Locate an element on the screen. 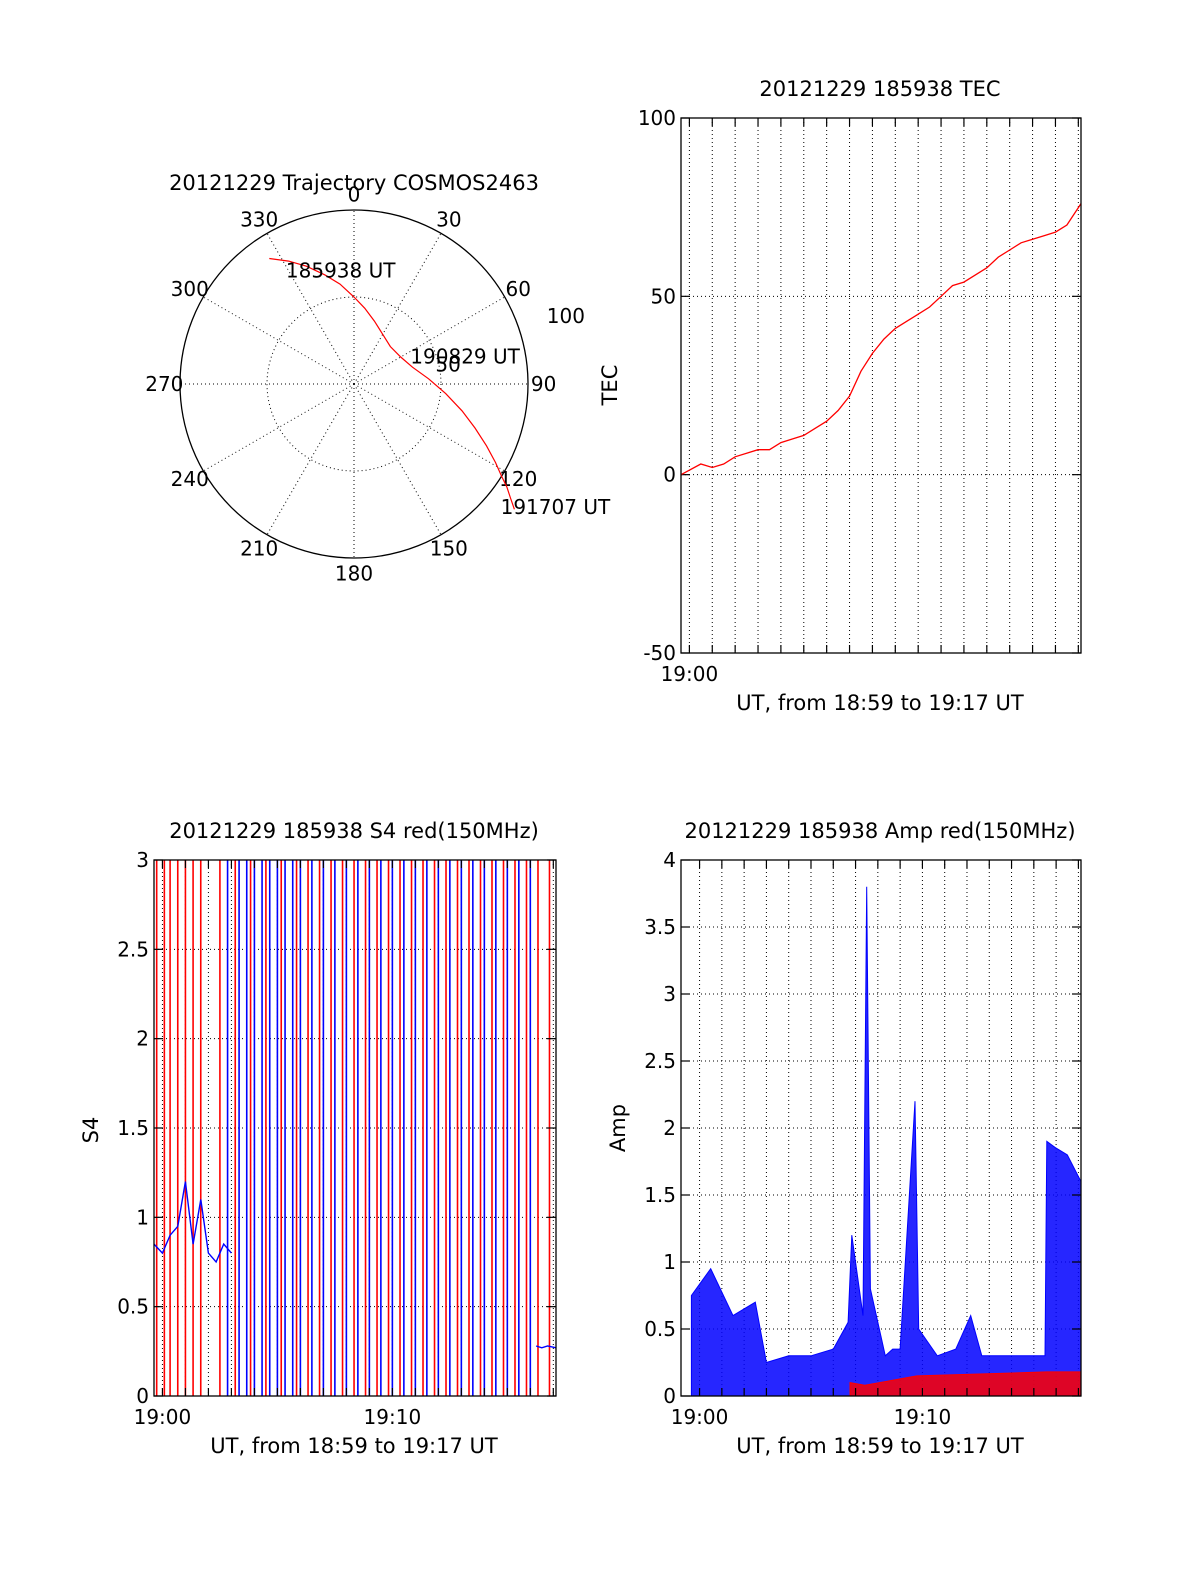 The image size is (1200, 1575). polar-radial-label: 50 is located at coordinates (447, 364).